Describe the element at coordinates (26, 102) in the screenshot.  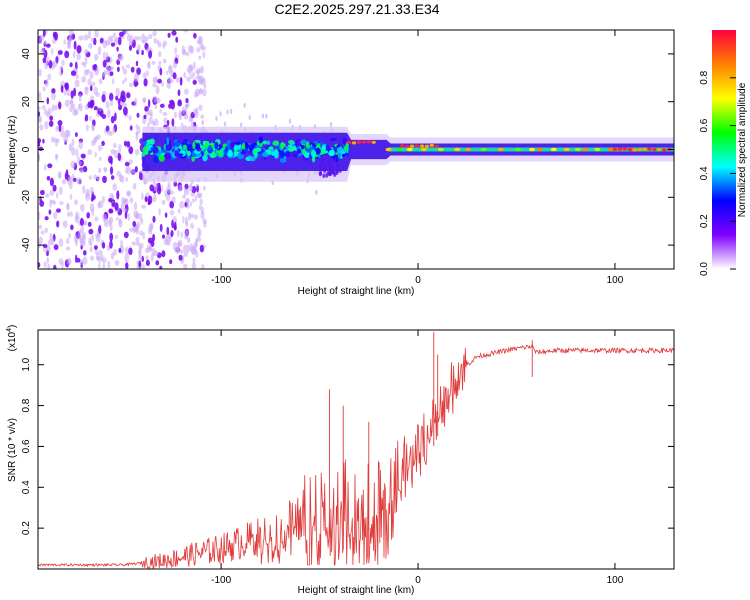
I see `spectrogram-y-tick-label: 20` at that location.